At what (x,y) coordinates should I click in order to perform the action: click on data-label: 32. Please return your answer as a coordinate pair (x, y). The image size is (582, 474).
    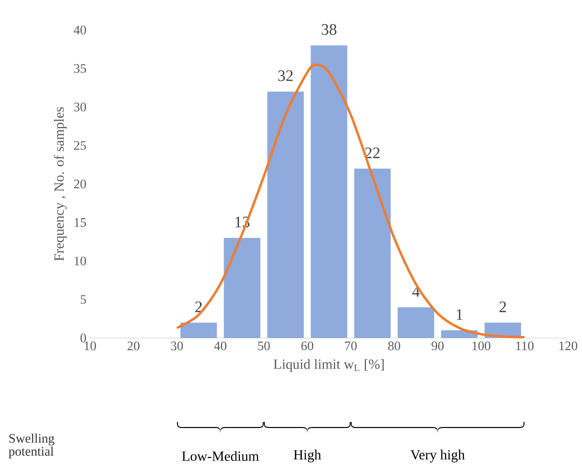
    Looking at the image, I should click on (285, 76).